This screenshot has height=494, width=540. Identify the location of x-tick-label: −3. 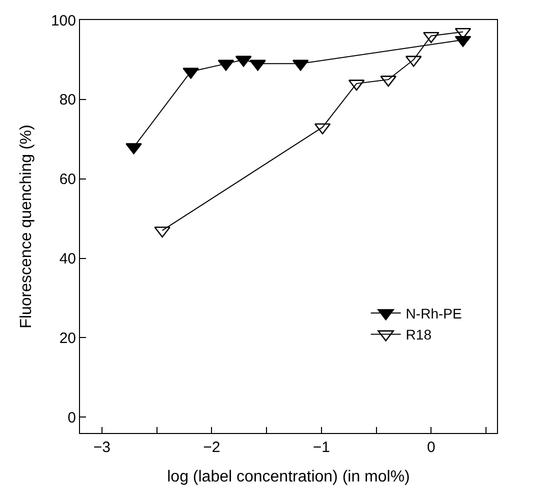
(102, 447).